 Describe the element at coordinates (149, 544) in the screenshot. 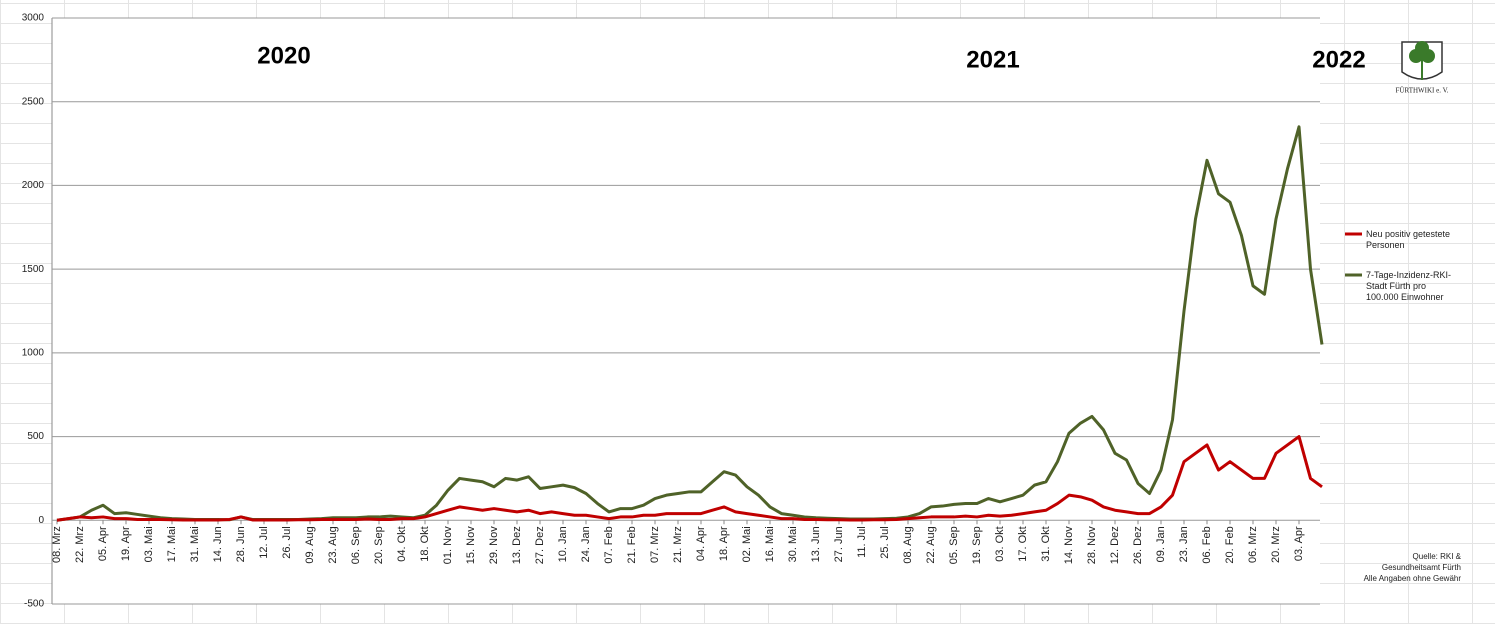

I see `x-tick-label: 03. Mai` at that location.